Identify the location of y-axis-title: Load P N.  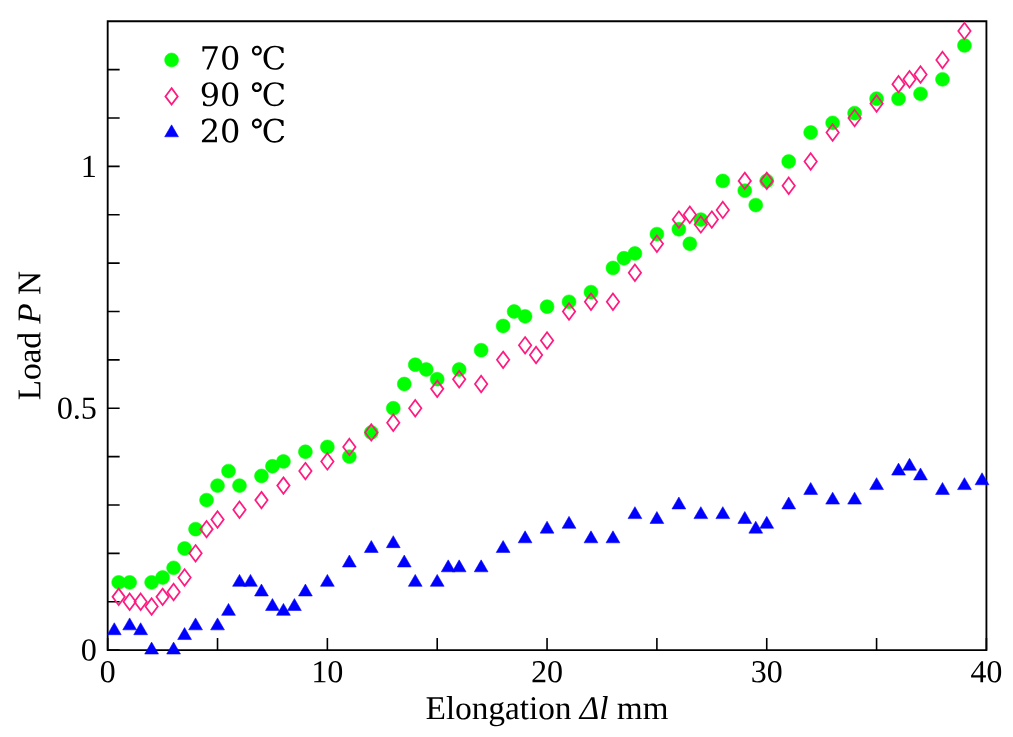
(29, 335).